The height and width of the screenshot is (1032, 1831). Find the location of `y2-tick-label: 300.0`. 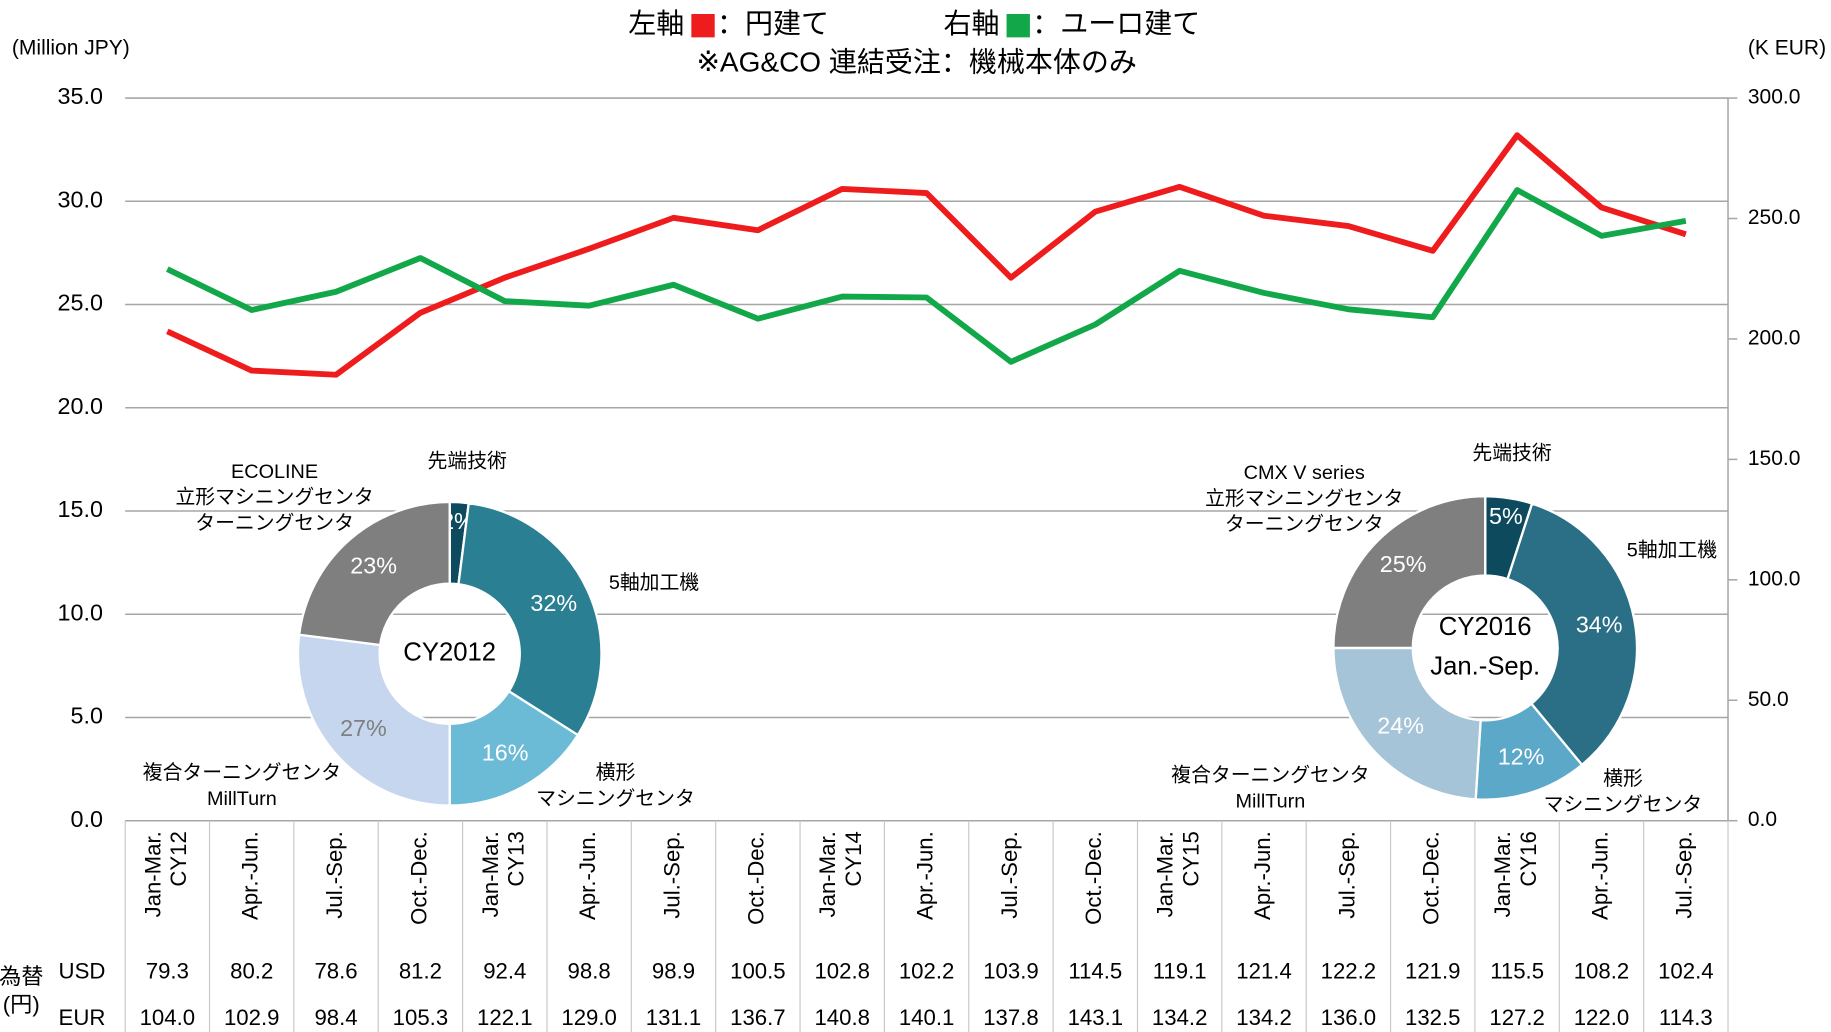

y2-tick-label: 300.0 is located at coordinates (1774, 97).